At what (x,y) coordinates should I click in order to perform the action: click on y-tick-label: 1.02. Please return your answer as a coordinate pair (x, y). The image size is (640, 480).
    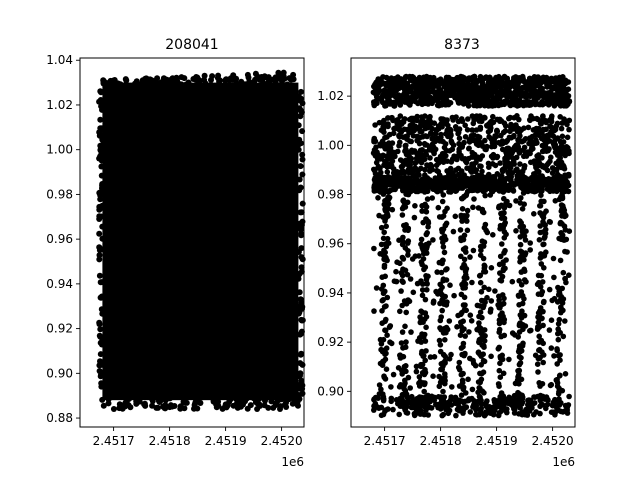
    Looking at the image, I should click on (330, 96).